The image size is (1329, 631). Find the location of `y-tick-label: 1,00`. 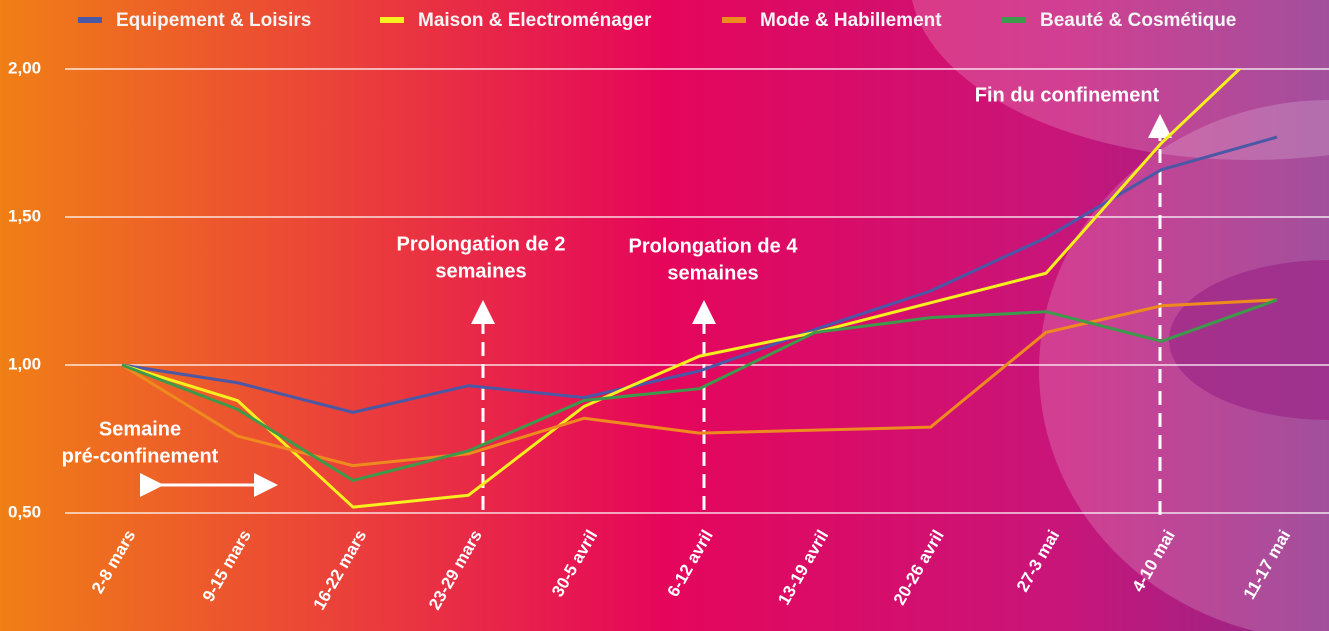

y-tick-label: 1,00 is located at coordinates (24, 363).